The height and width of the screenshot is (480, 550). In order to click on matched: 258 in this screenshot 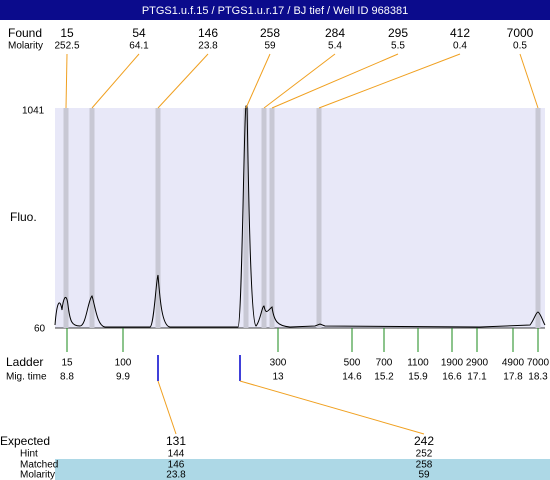, I will do `click(424, 465)`.